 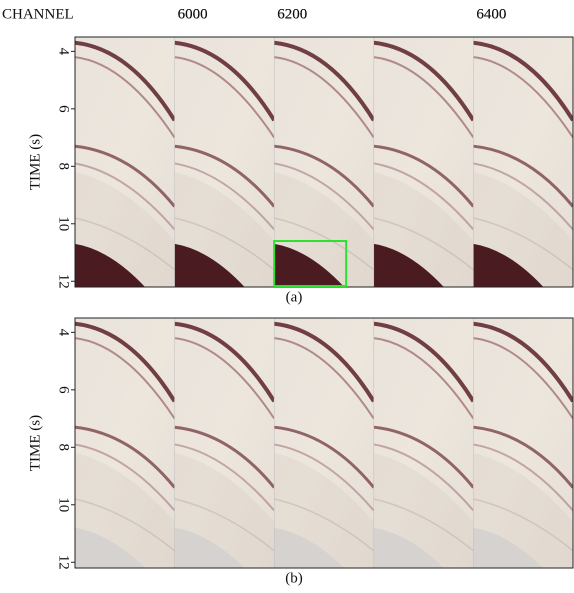 I want to click on panel-caption: (b), so click(x=294, y=578).